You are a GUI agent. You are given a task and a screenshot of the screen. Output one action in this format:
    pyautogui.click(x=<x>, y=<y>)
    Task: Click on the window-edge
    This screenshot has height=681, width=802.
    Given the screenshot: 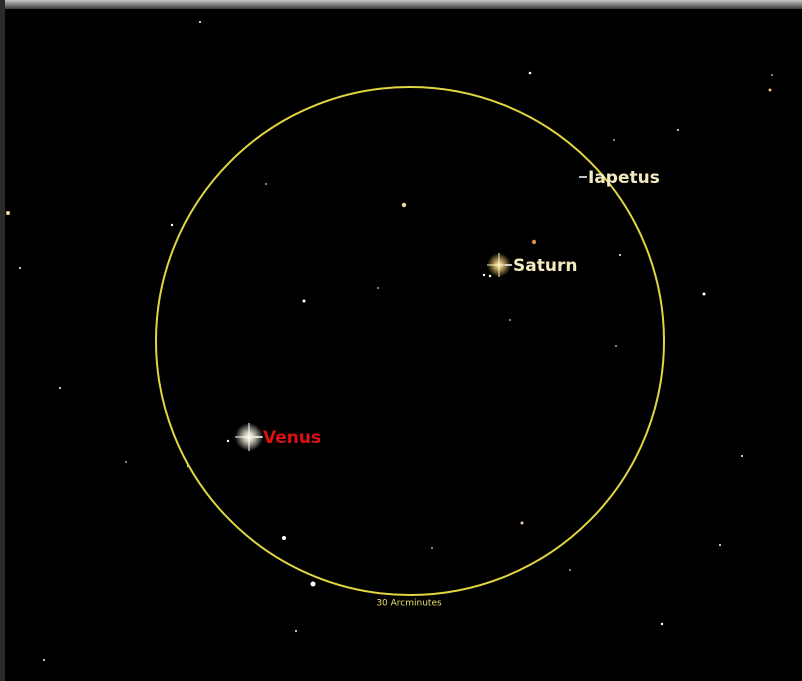 What is the action you would take?
    pyautogui.click(x=401, y=4)
    